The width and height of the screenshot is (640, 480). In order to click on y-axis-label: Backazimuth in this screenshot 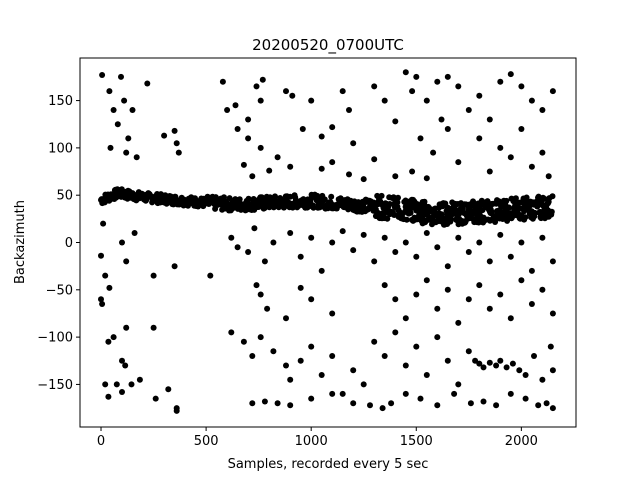, I will do `click(20, 242)`.